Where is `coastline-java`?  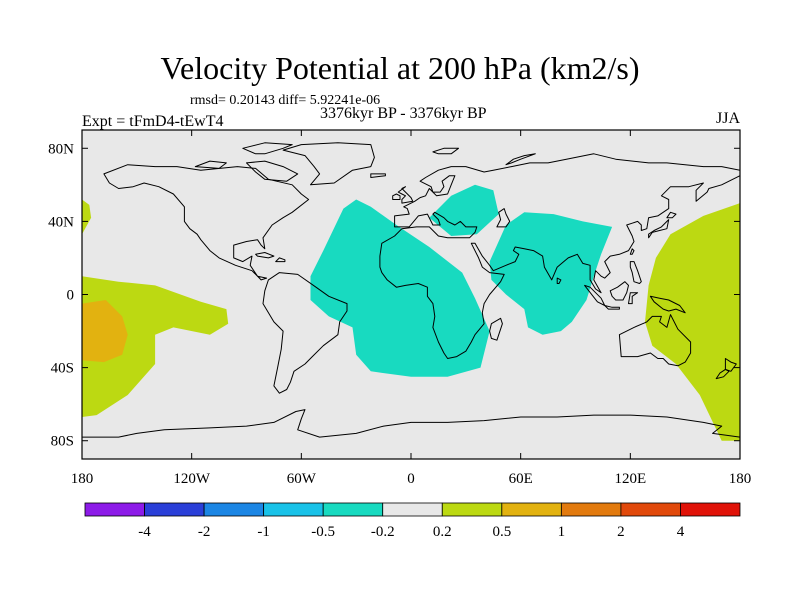
coastline-java is located at coordinates (612, 307).